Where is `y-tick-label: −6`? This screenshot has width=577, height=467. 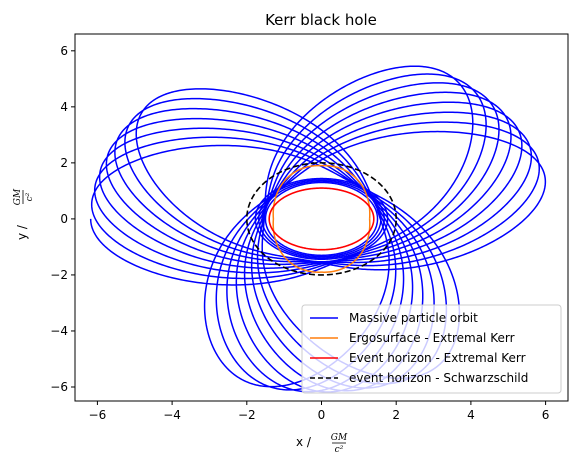 y-tick-label: −6 is located at coordinates (59, 387).